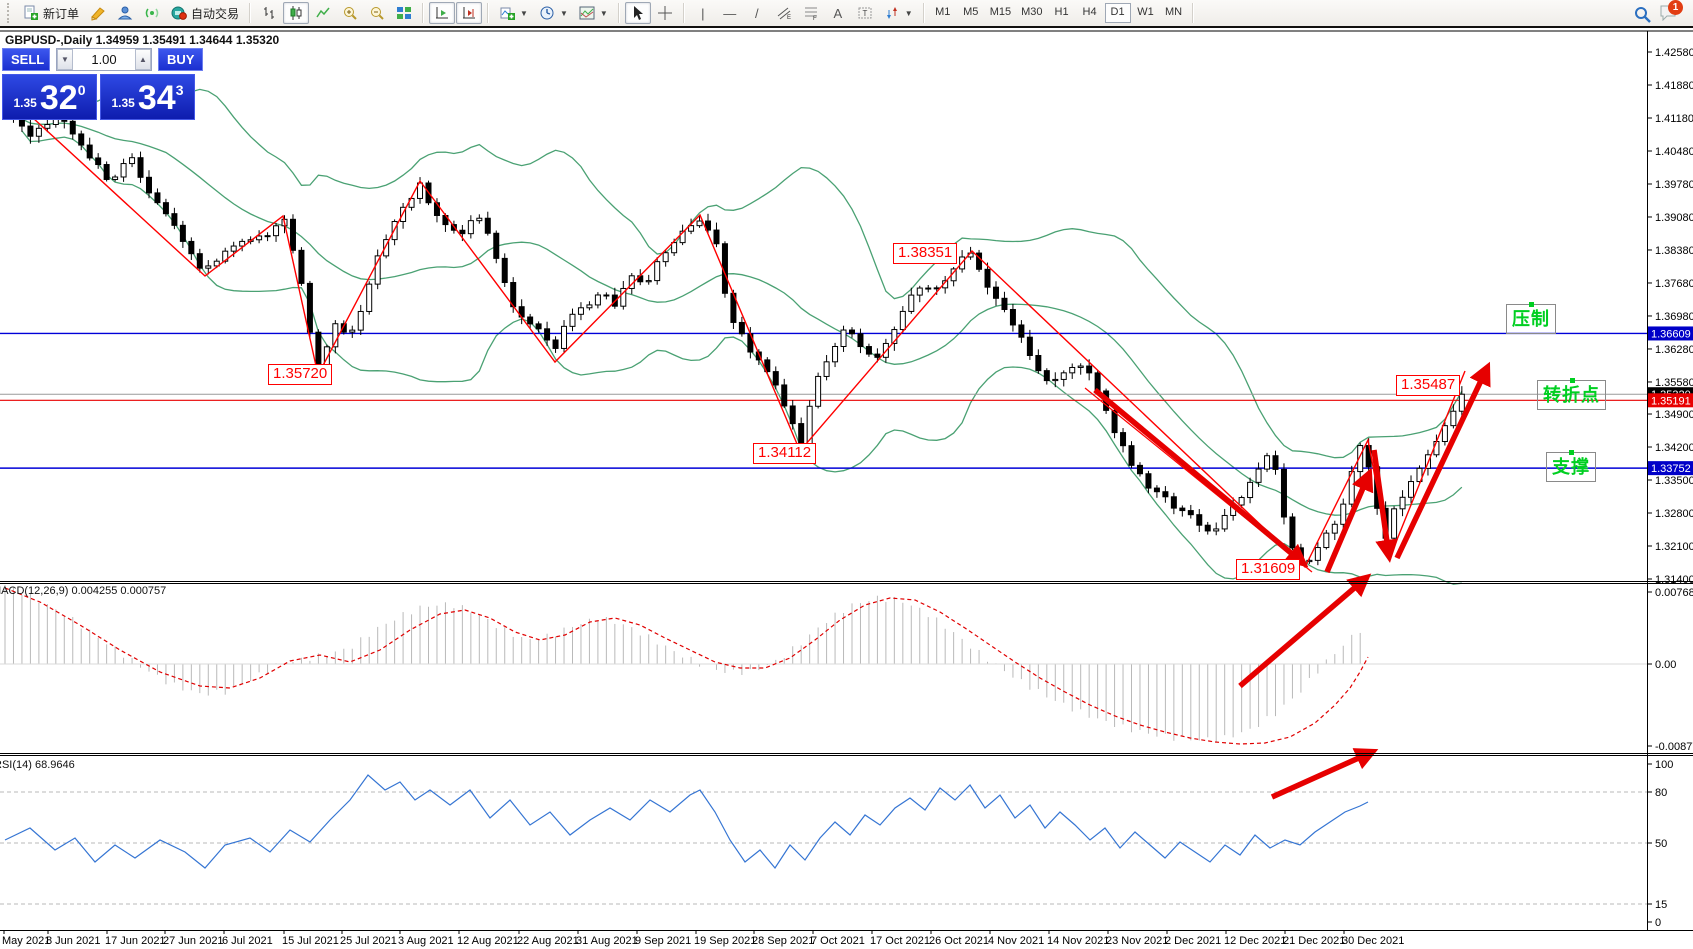 Image resolution: width=1693 pixels, height=949 pixels. Describe the element at coordinates (350, 13) in the screenshot. I see `zoom-in-button` at that location.